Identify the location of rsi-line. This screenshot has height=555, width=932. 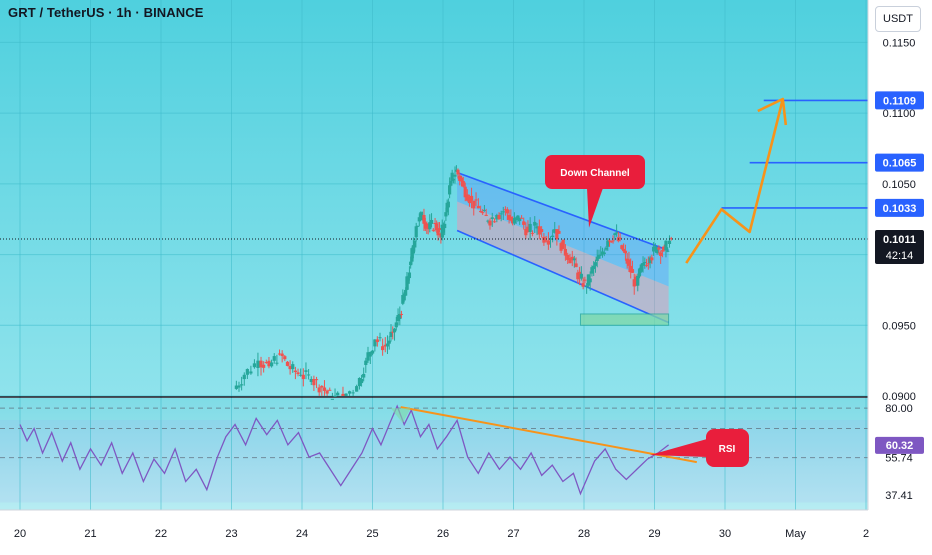
(344, 450).